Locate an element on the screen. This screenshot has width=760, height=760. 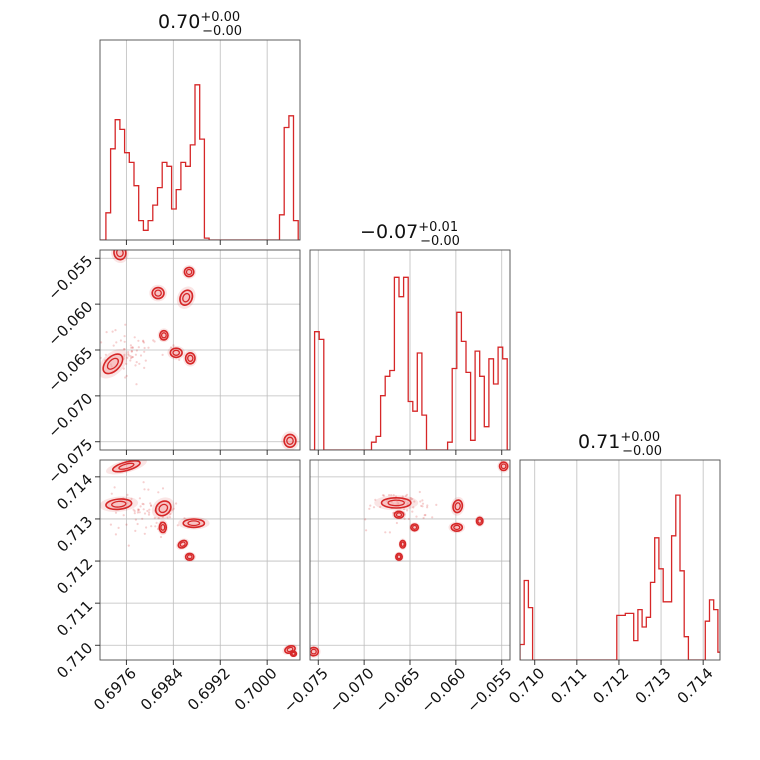
panel-1-0: −0.075−0.070−0.065−0.060−0.055 is located at coordinates (172, 368).